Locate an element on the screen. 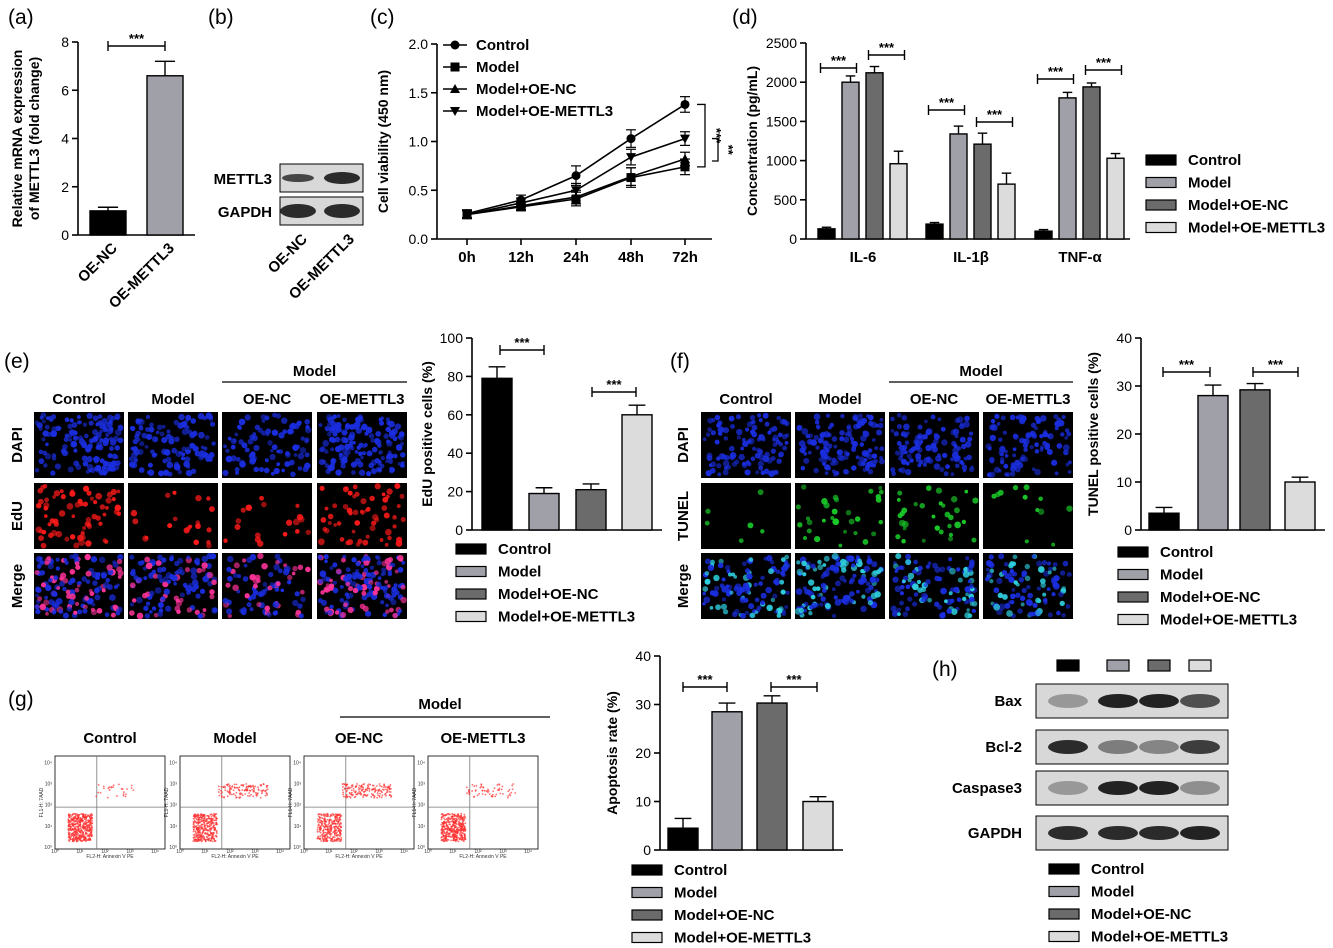 The height and width of the screenshot is (948, 1333). chart-c-legend-label: Model+OE-NC is located at coordinates (526, 89).